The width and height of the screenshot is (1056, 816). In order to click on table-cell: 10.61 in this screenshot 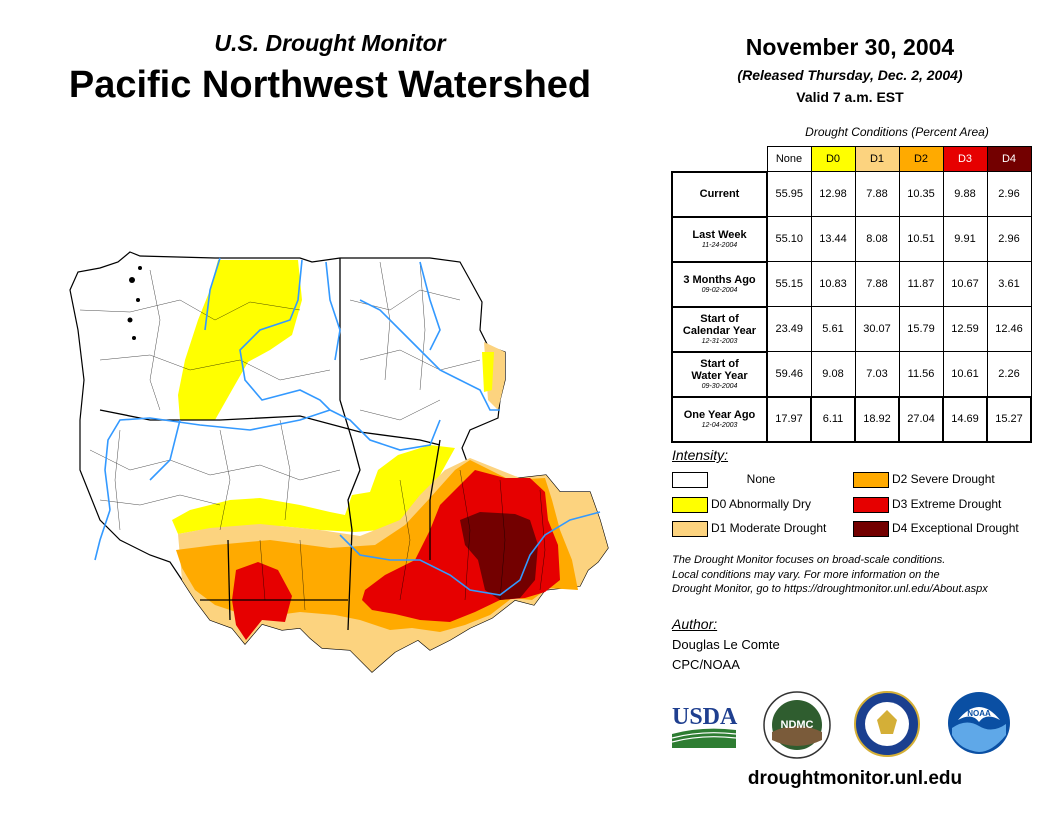, I will do `click(965, 374)`.